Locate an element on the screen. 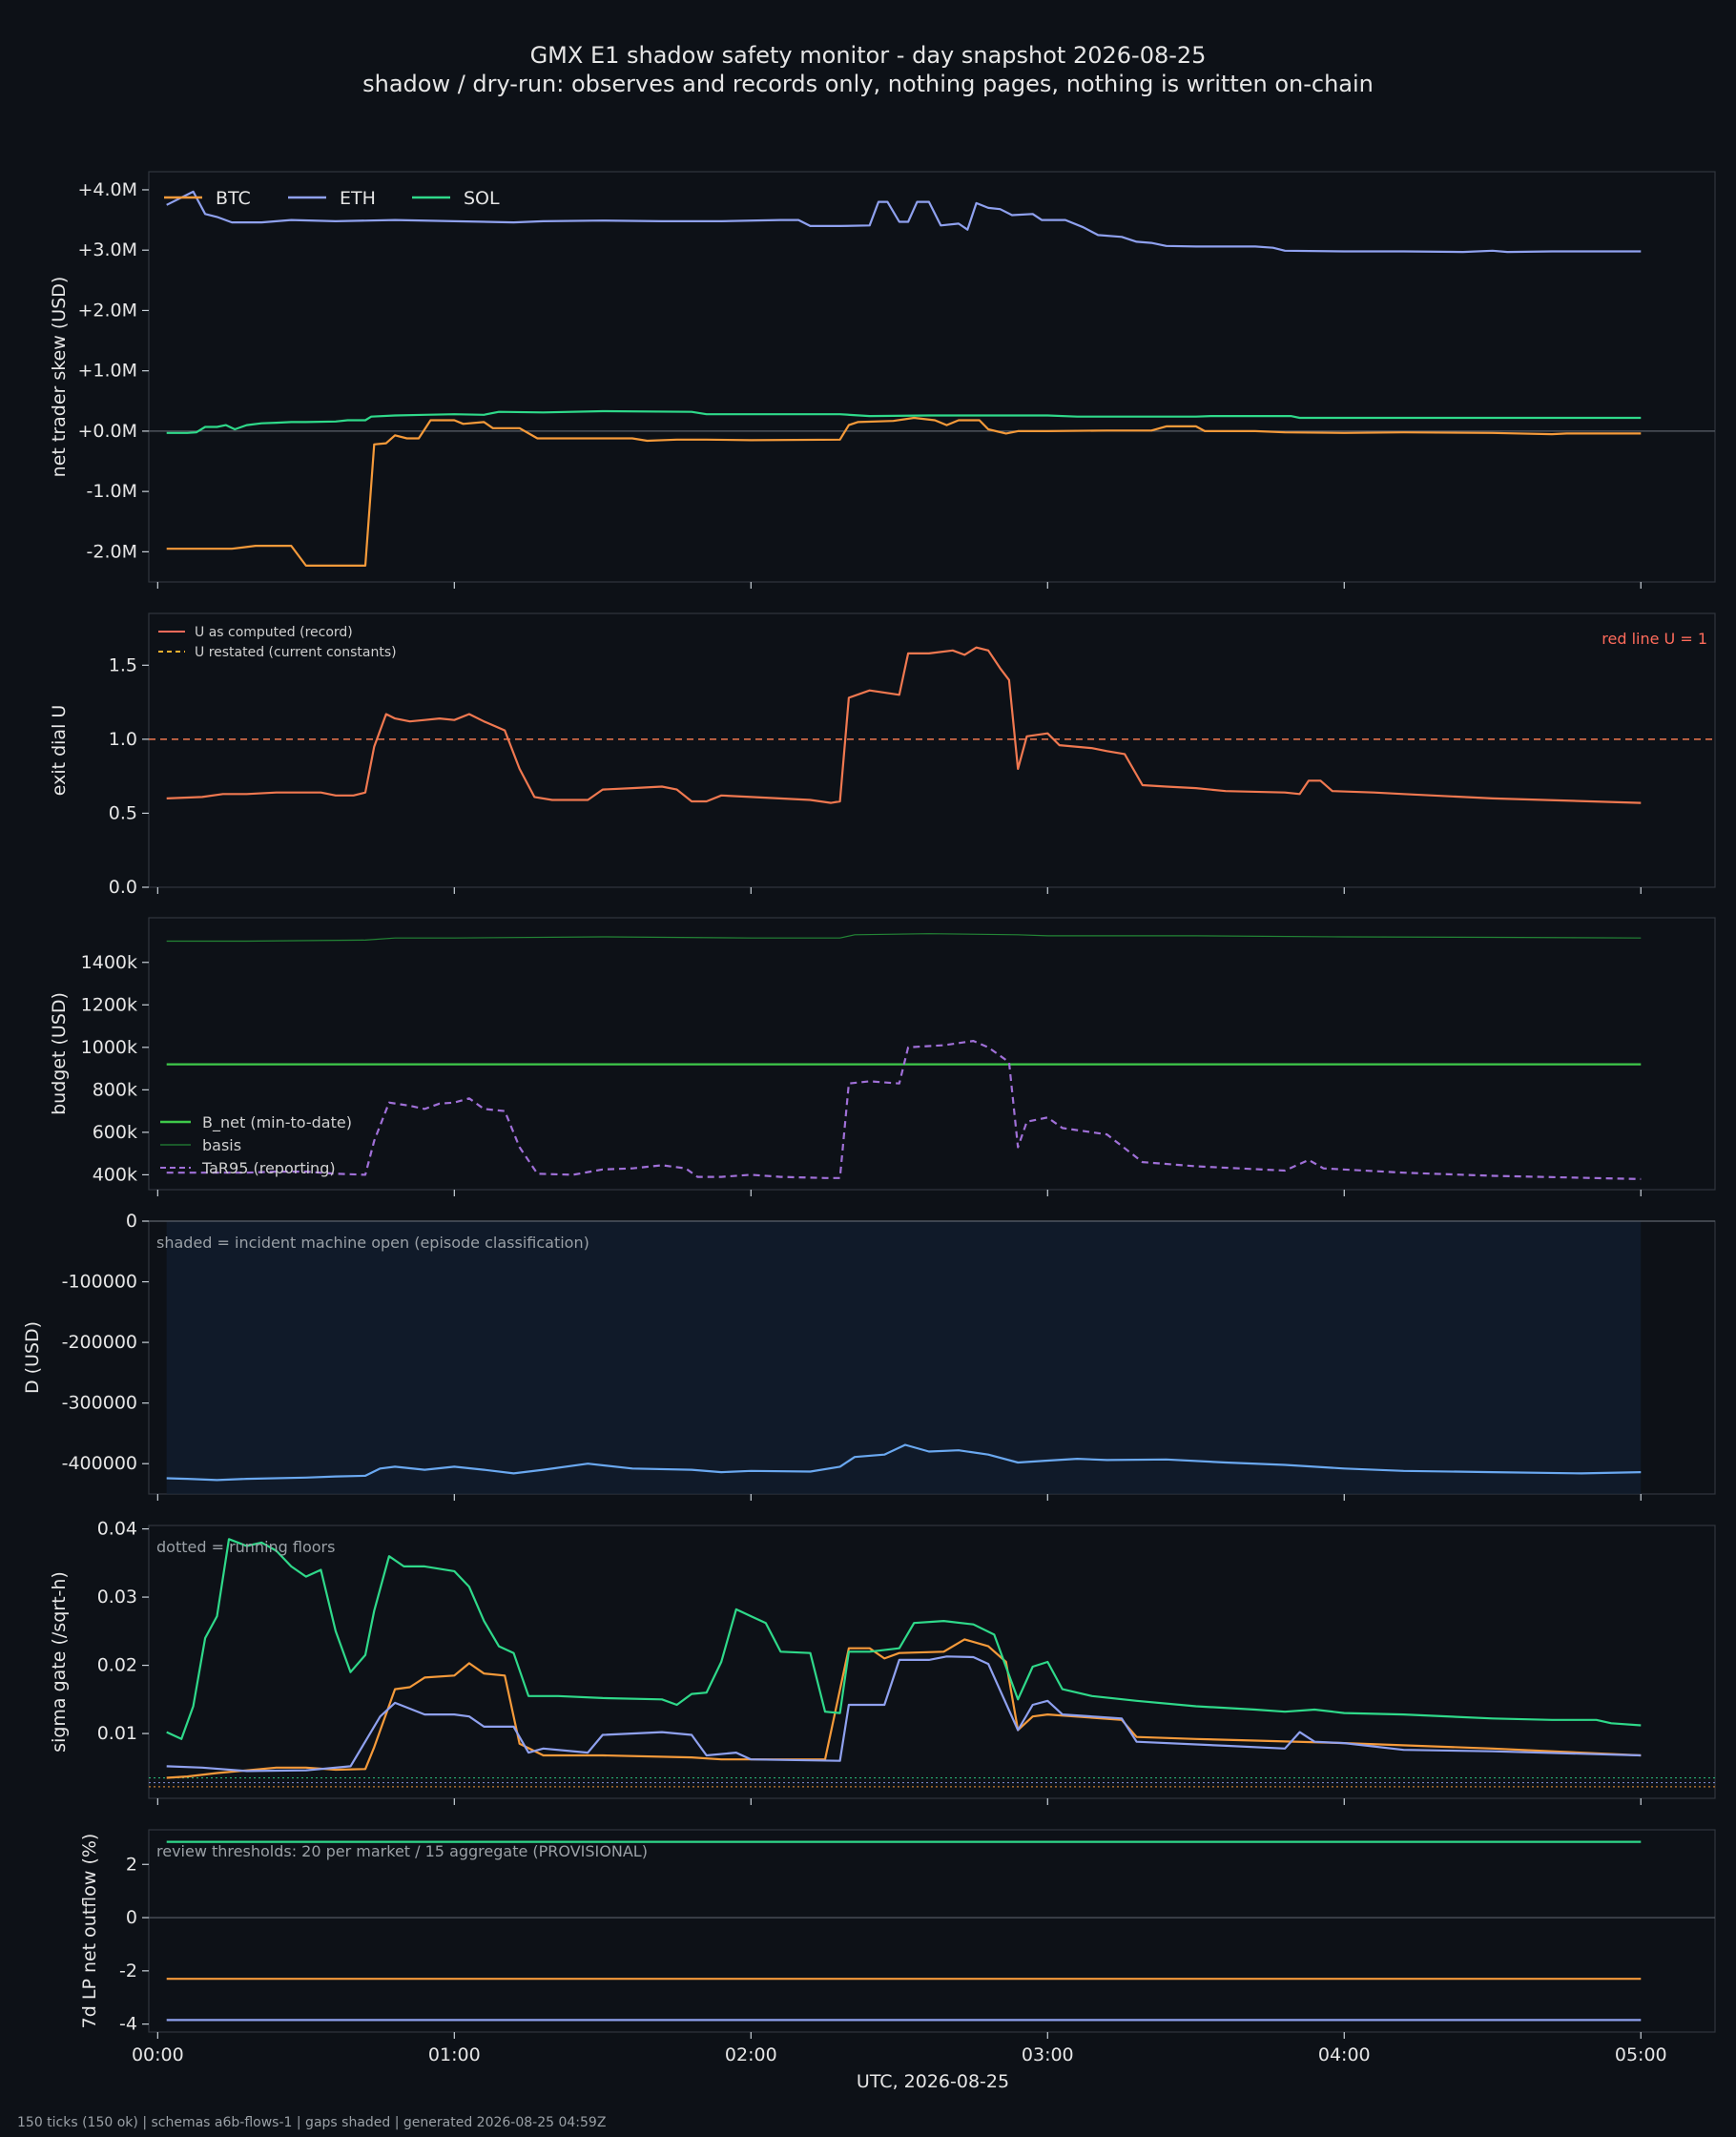  threshold-label: red line U = 1 is located at coordinates (1654, 639).